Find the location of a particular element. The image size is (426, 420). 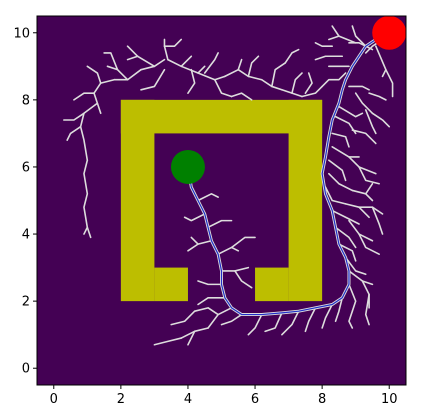

x-axis: 0 2 4 6 8 10 is located at coordinates (224, 396).